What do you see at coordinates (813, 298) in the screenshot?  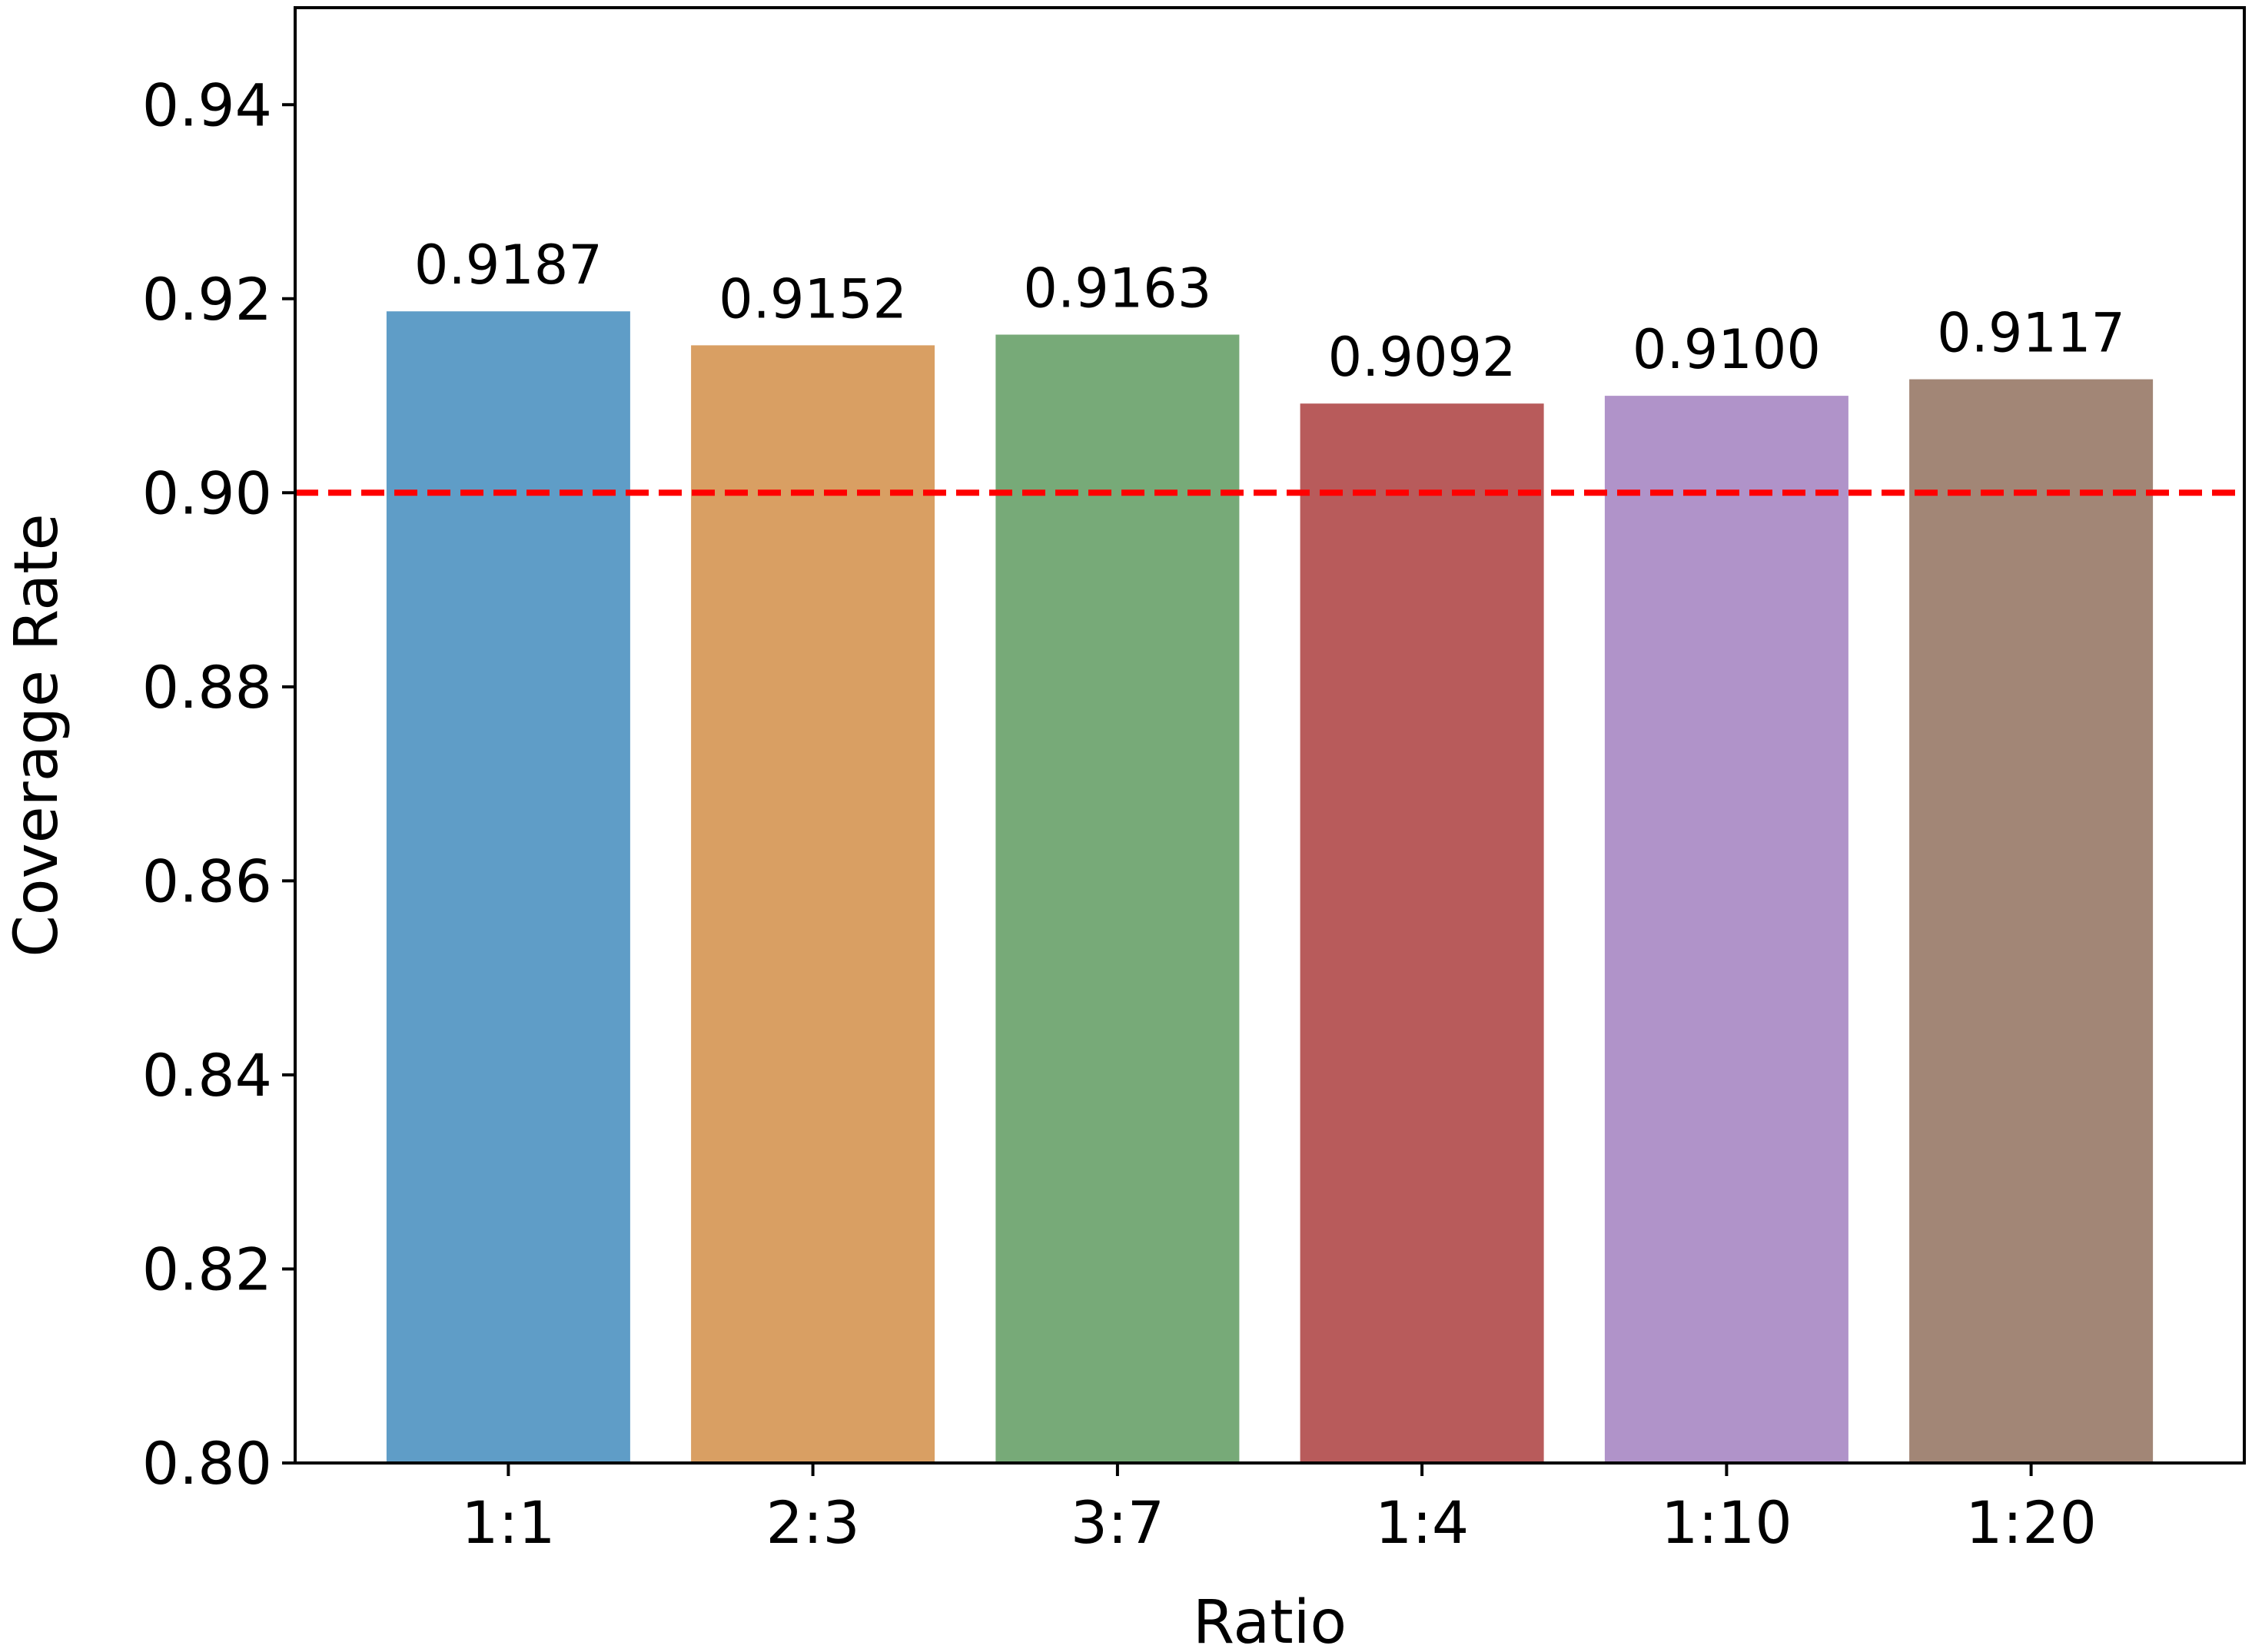 I see `data-label: 0.9152` at bounding box center [813, 298].